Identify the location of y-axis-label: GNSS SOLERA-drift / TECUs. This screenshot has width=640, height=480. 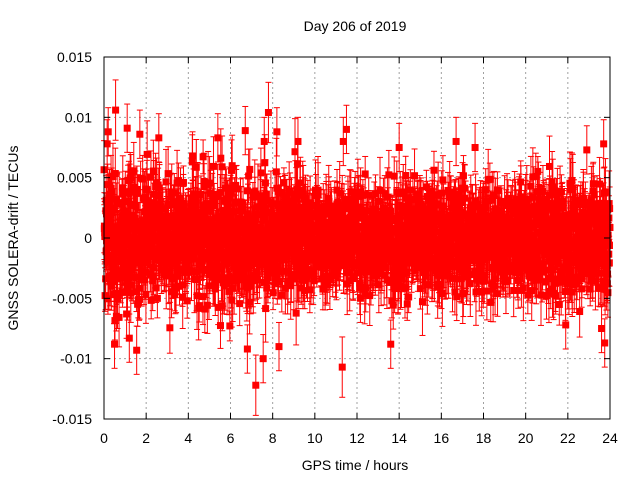
(13, 238).